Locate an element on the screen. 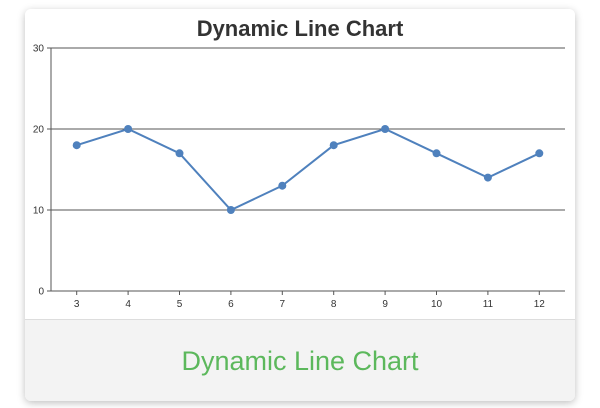 The image size is (600, 408). x-tick-label: 9 is located at coordinates (385, 304).